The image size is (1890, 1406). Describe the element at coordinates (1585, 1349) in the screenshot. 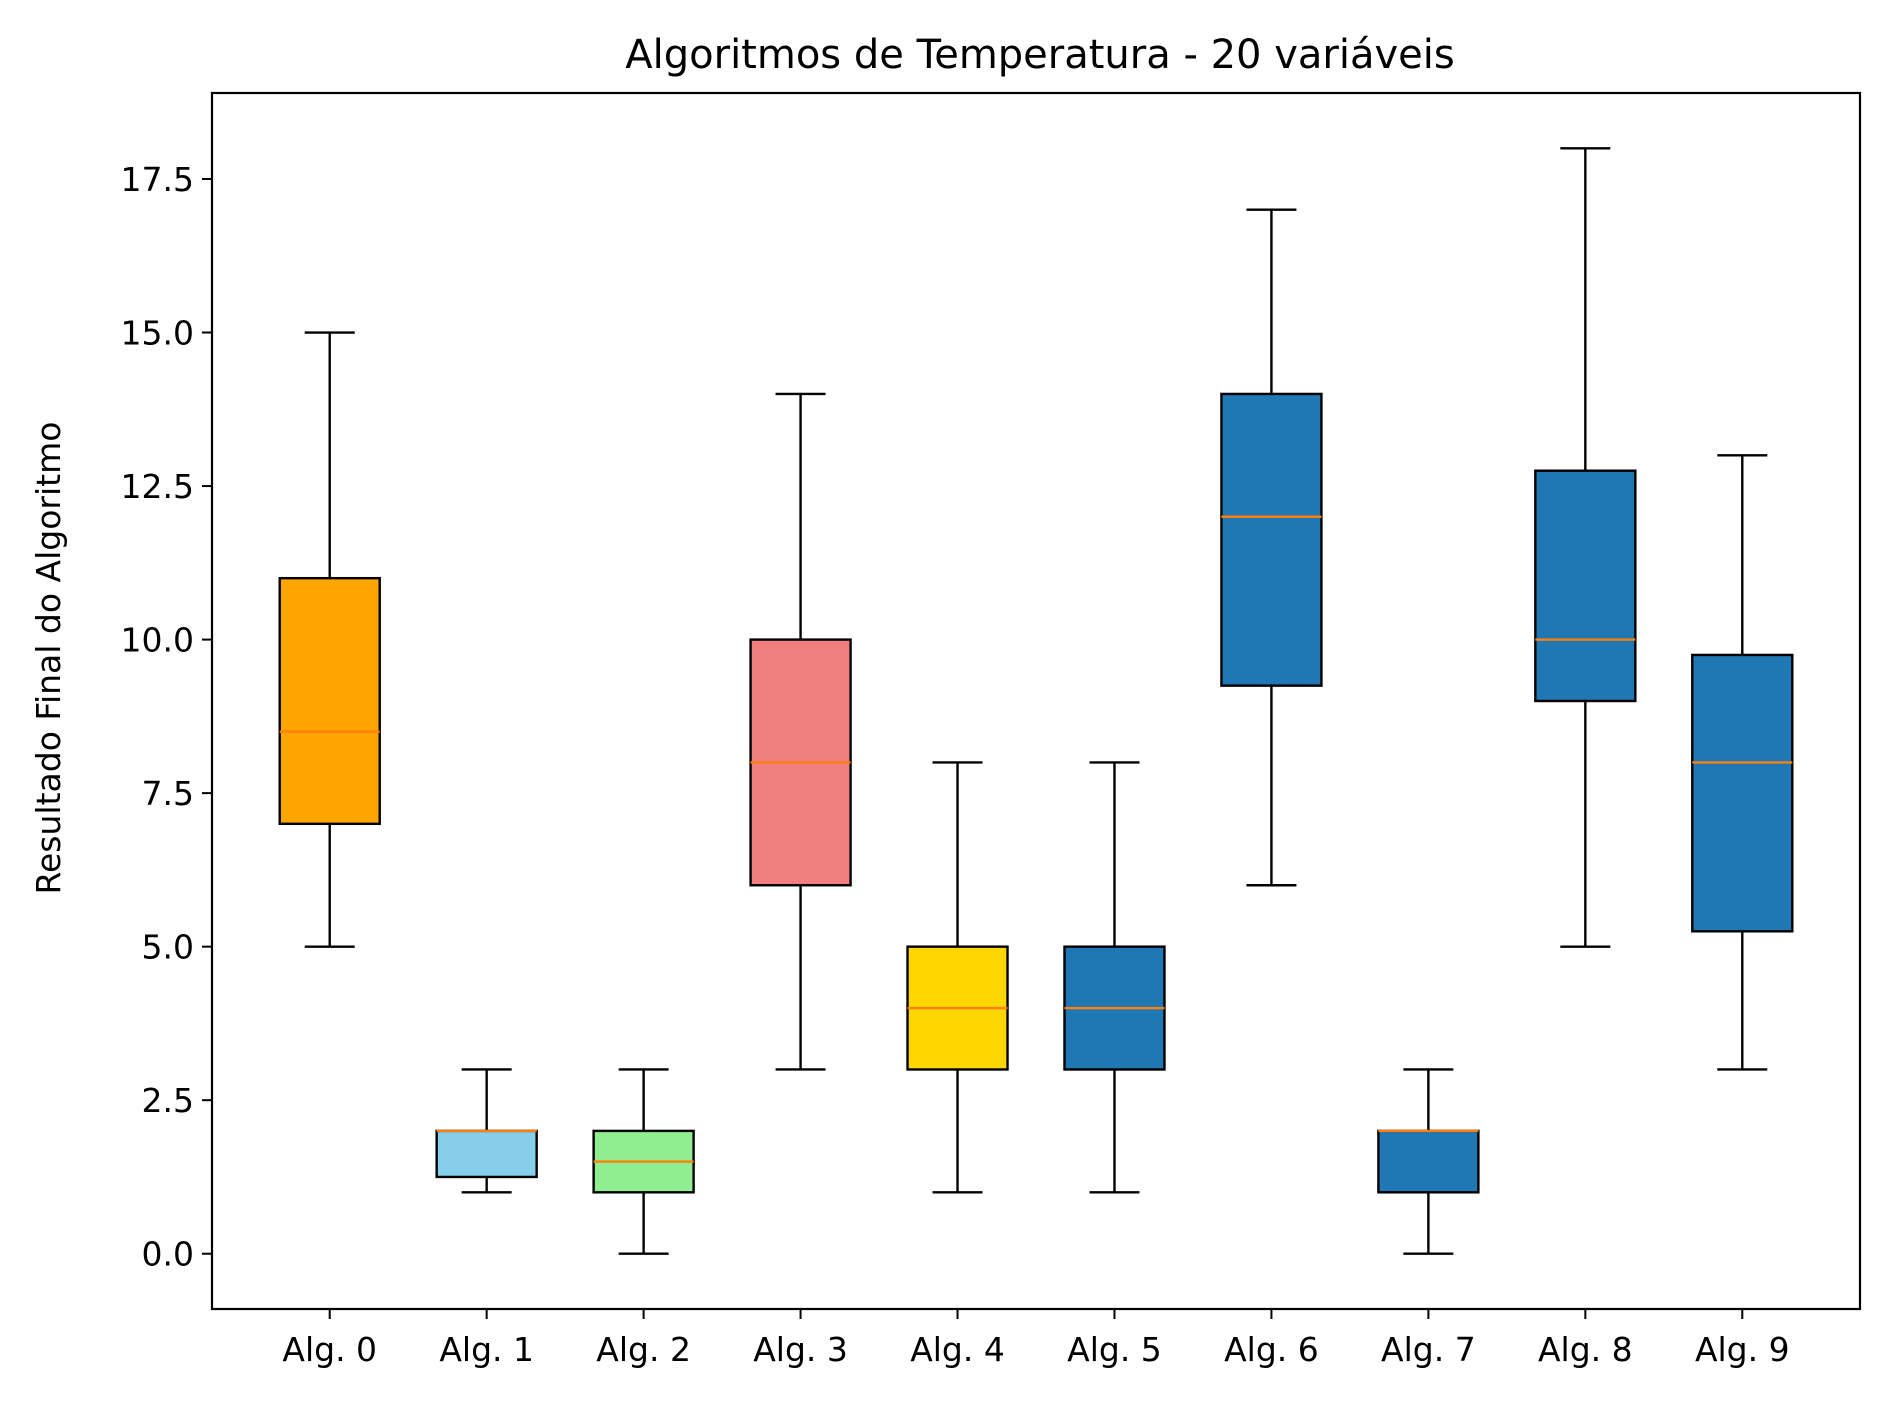

I see `x-tick-label: Alg. 8` at that location.